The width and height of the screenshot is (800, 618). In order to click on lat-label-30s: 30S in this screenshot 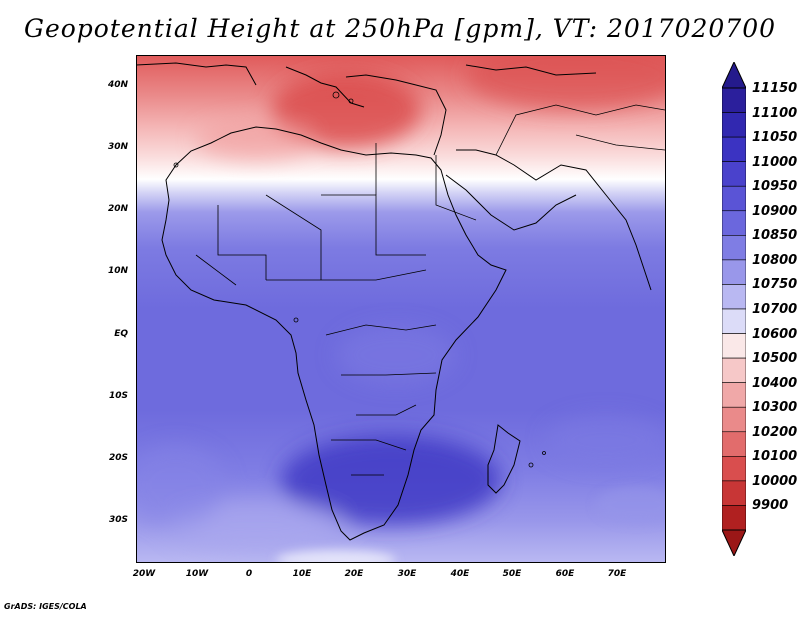, I will do `click(118, 520)`.